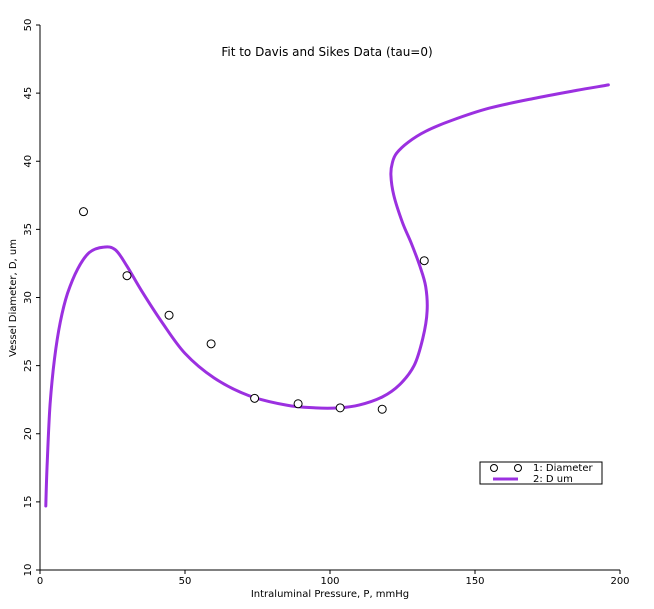 This screenshot has height=609, width=654. I want to click on y-tick-label: 50, so click(28, 25).